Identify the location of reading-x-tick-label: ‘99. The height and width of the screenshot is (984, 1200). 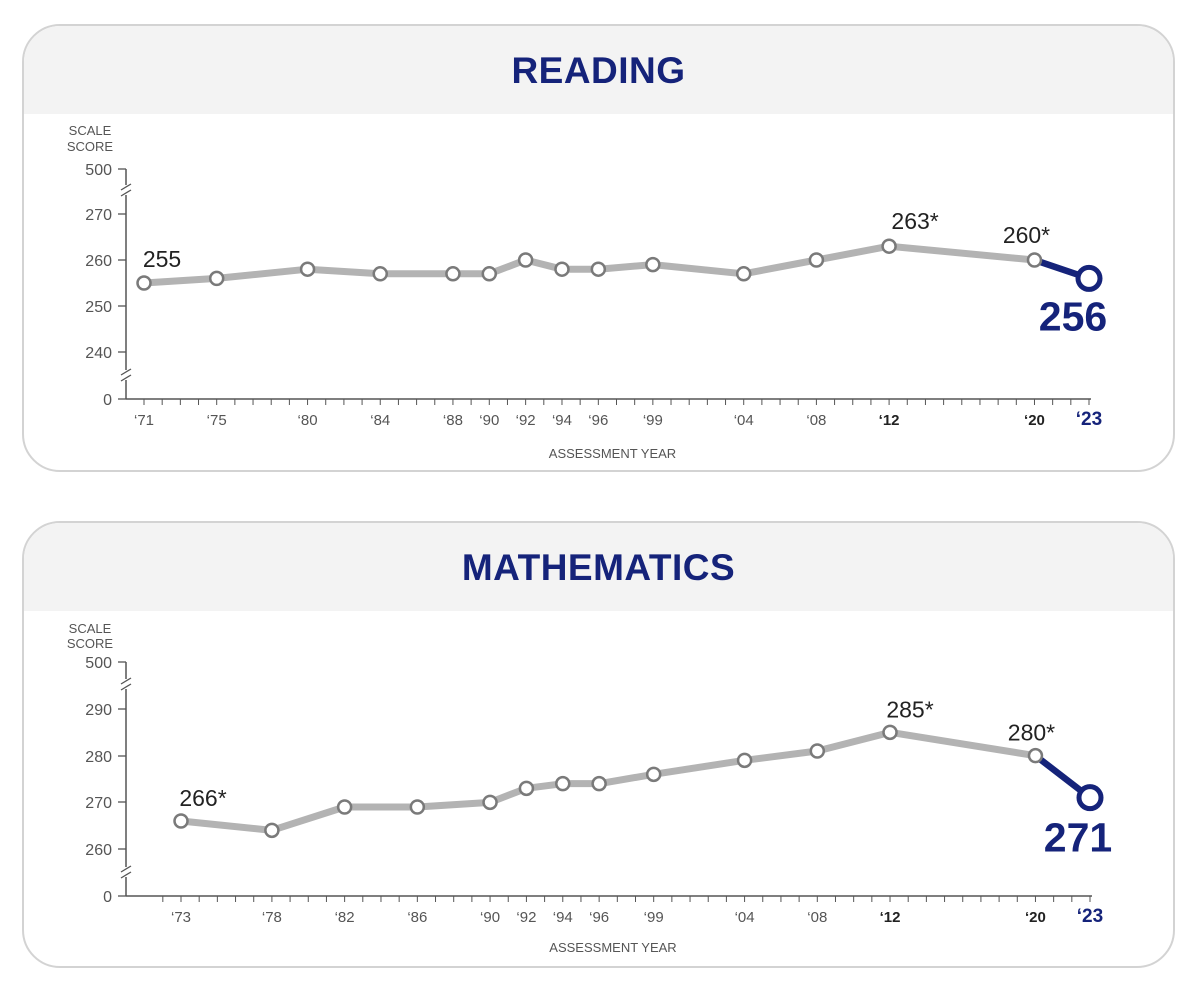
(653, 420).